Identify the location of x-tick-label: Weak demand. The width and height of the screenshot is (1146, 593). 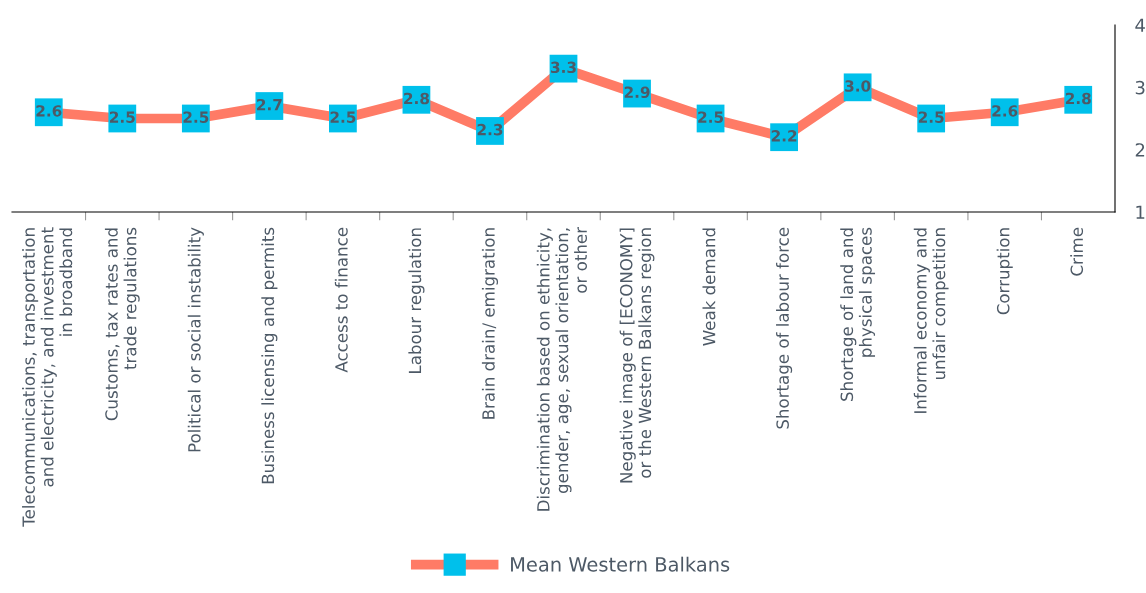
(709, 287).